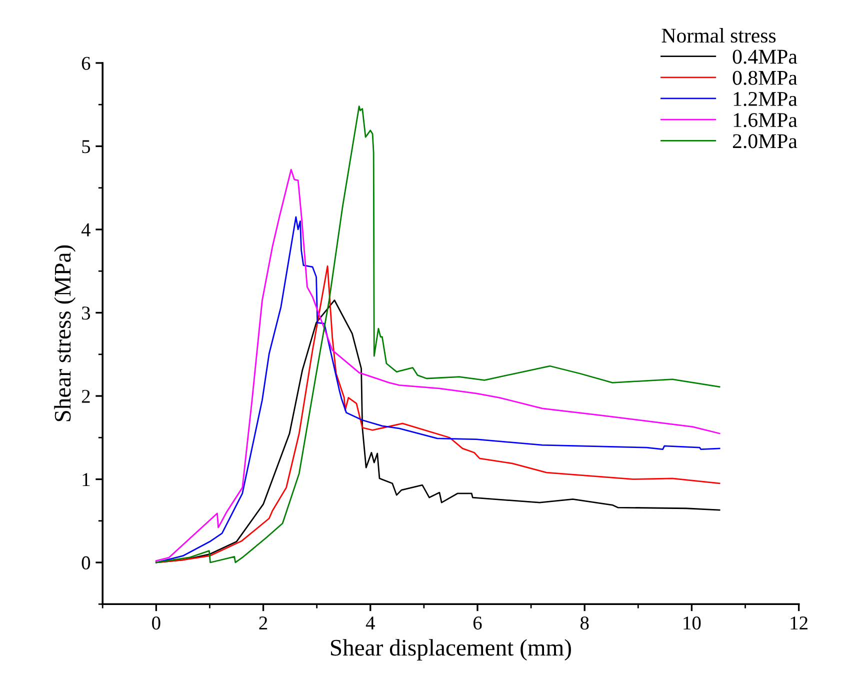 The image size is (848, 692). What do you see at coordinates (263, 623) in the screenshot?
I see `x-tick-label: 2` at bounding box center [263, 623].